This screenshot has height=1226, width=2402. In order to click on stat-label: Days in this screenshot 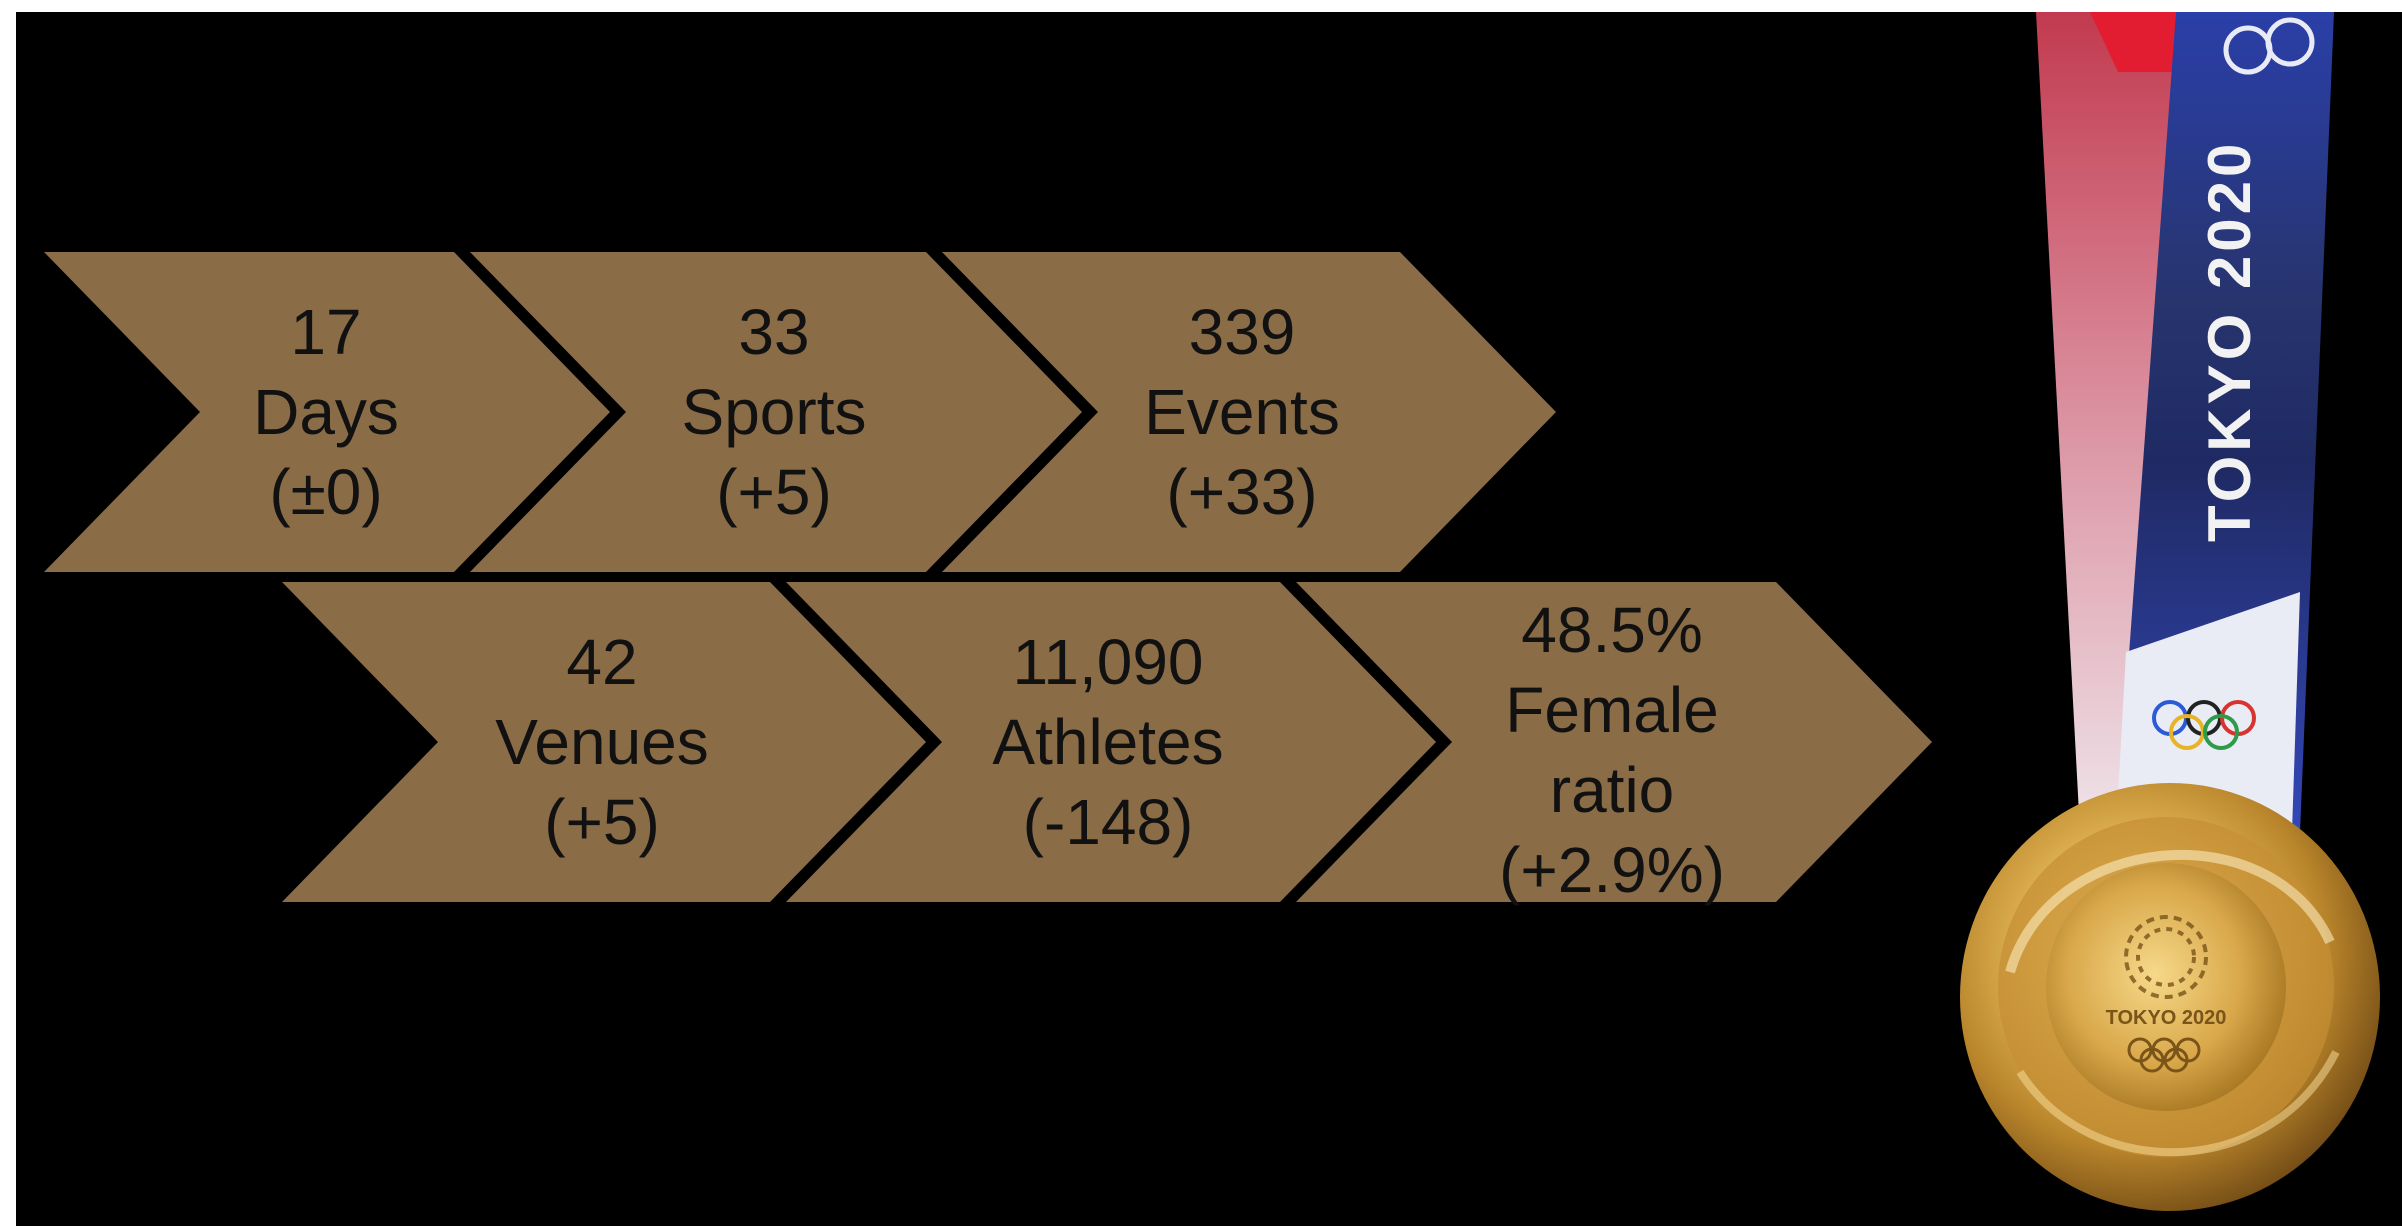, I will do `click(326, 412)`.